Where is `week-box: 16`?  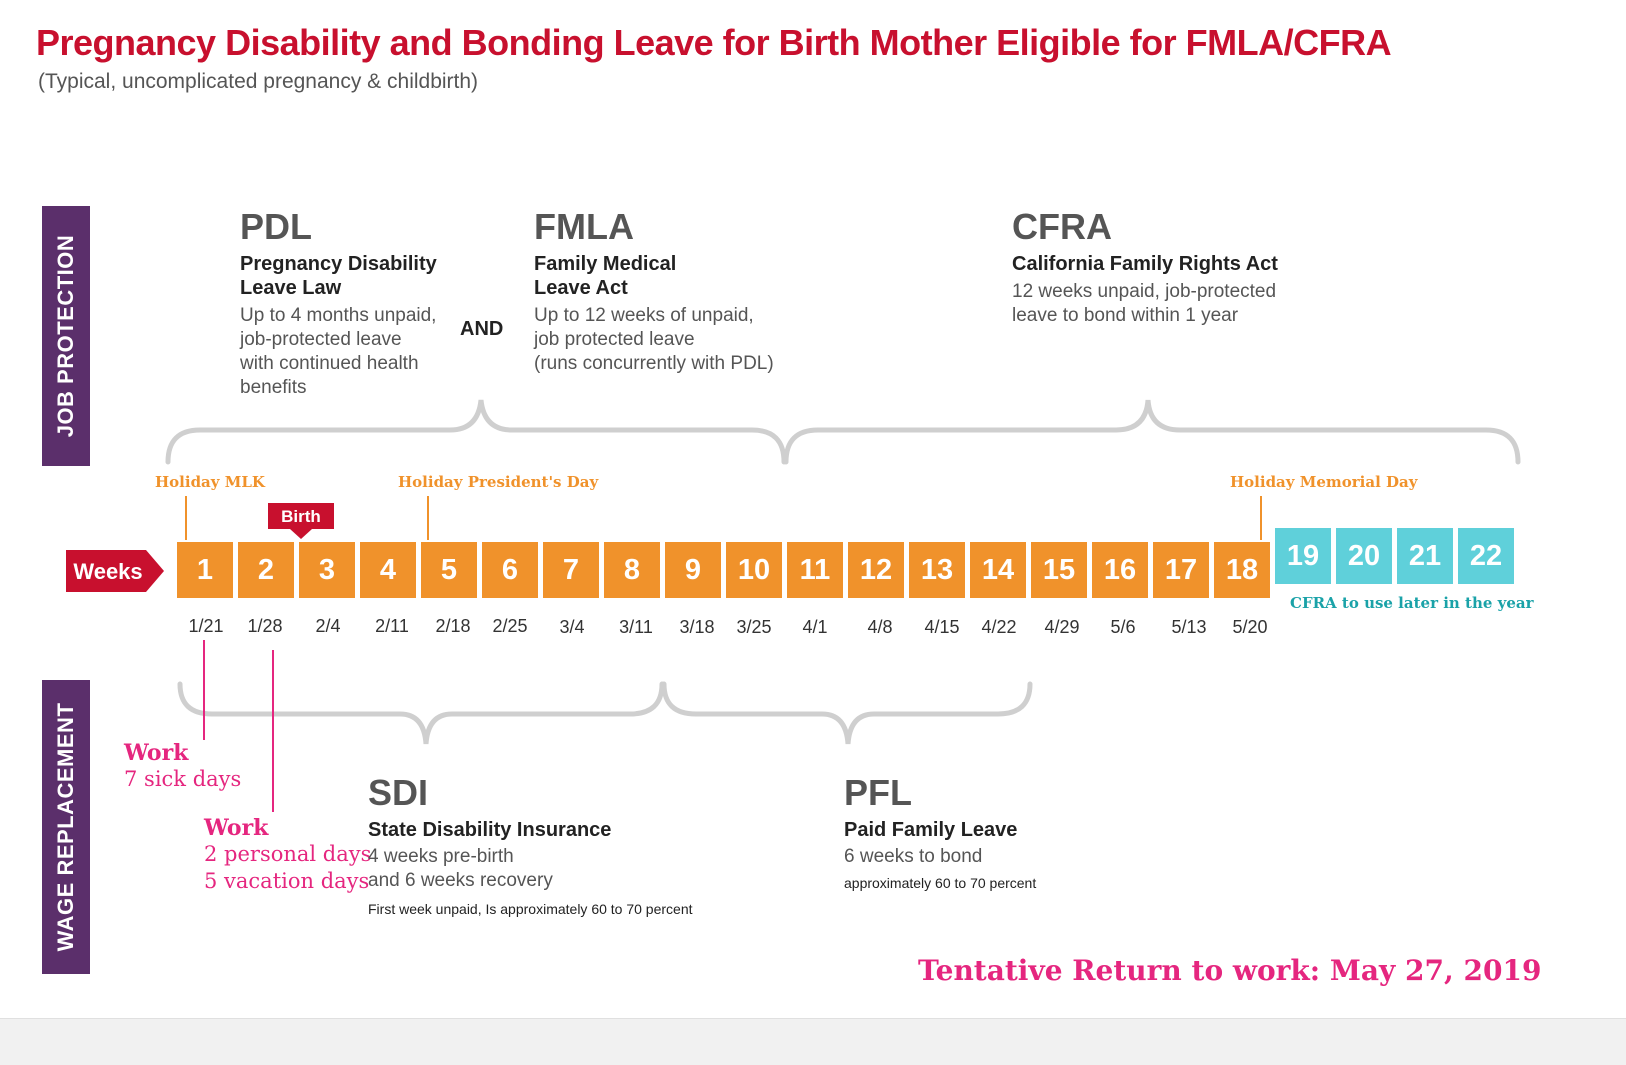
week-box: 16 is located at coordinates (1120, 570).